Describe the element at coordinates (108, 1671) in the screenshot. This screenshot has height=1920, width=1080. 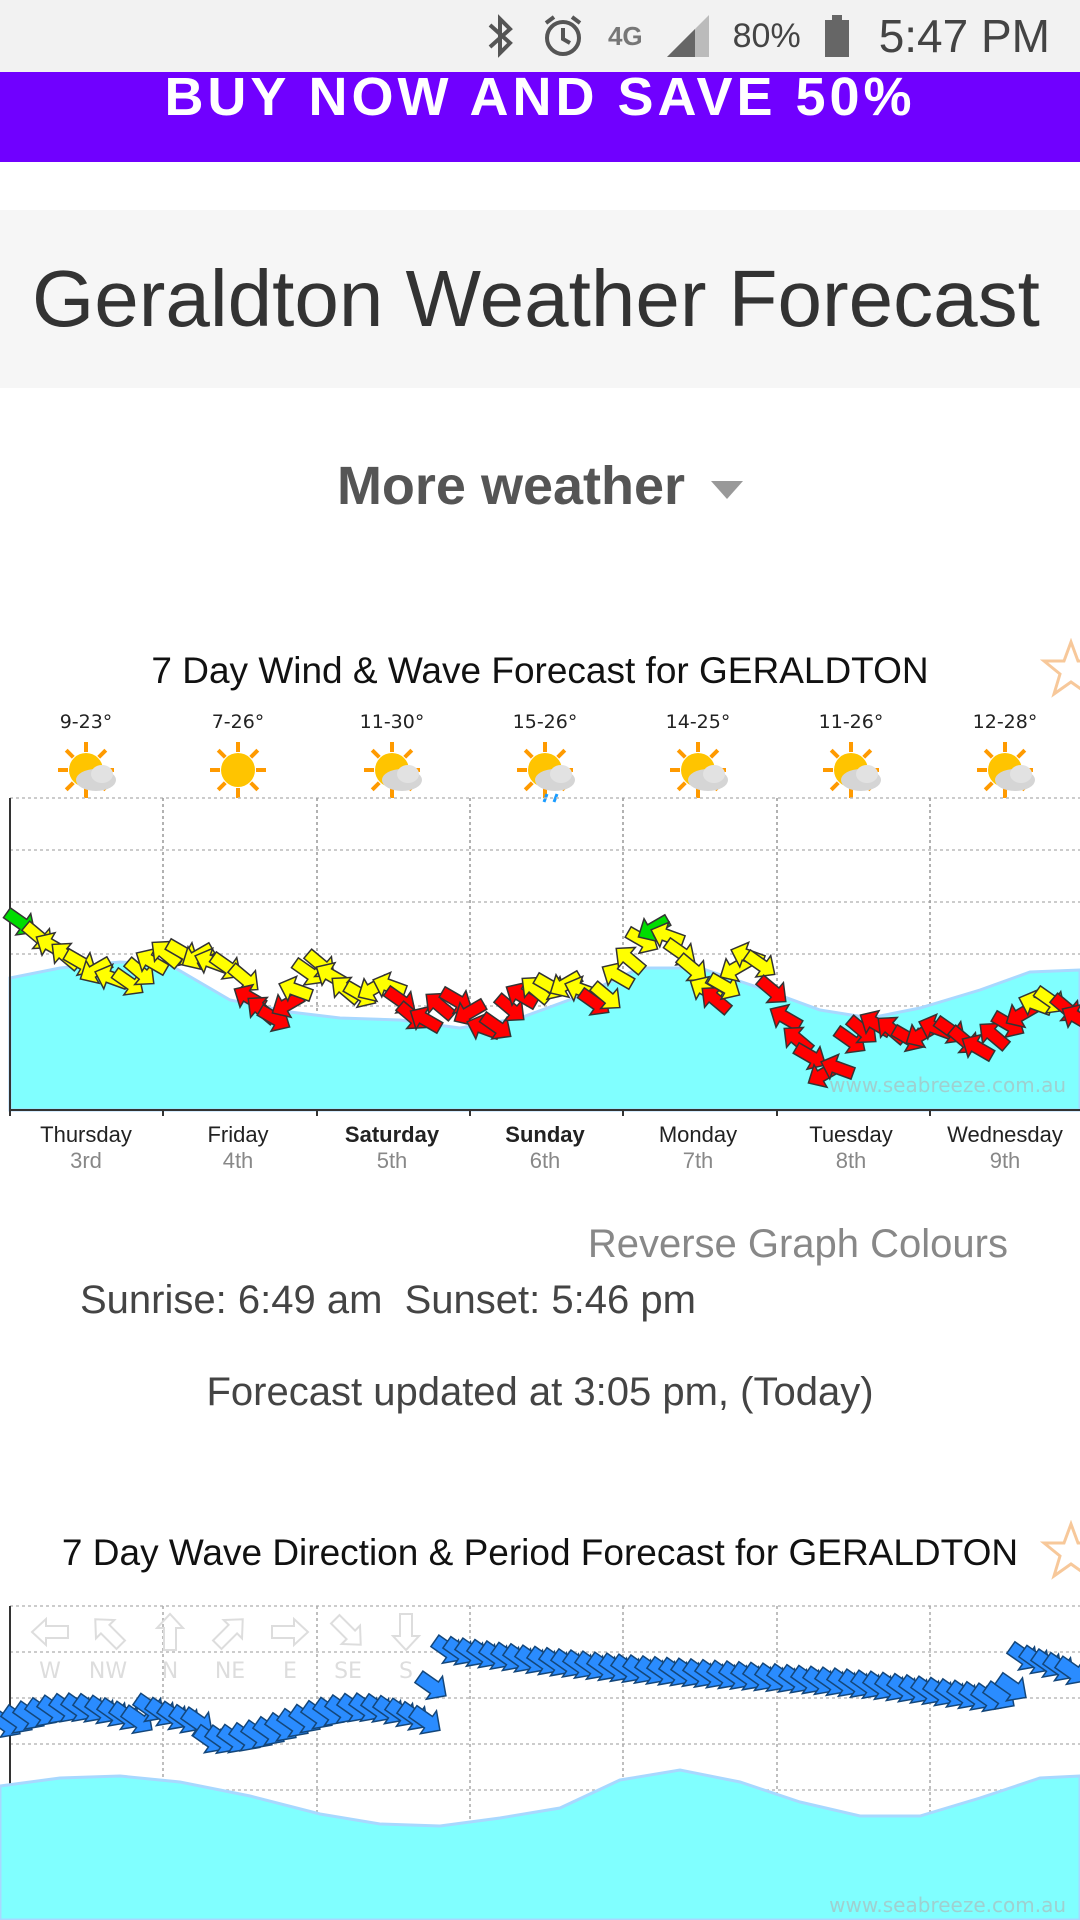
I see `compass-label: NW` at that location.